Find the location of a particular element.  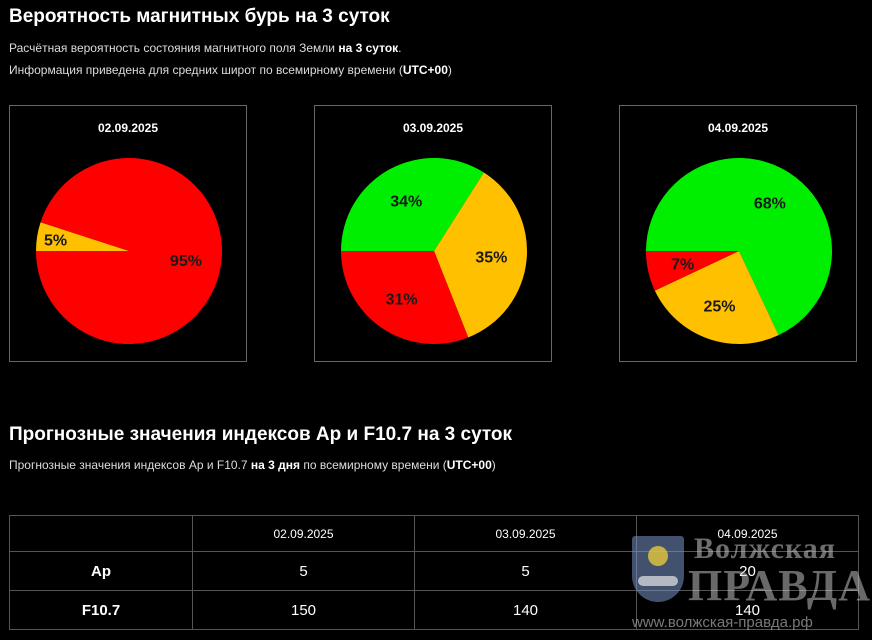

pie-slice-label: 68% is located at coordinates (770, 203).